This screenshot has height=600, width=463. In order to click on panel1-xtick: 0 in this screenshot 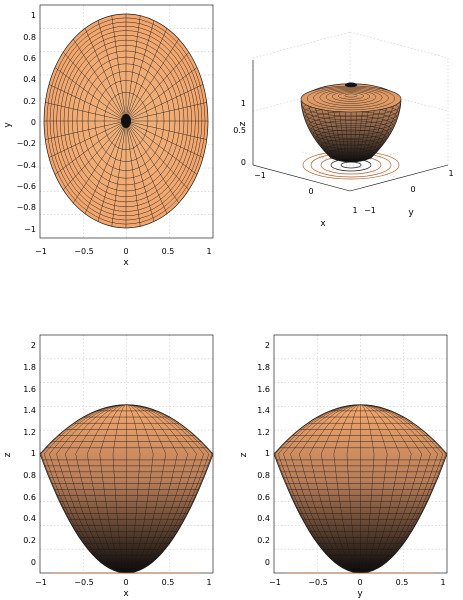, I will do `click(125, 251)`.